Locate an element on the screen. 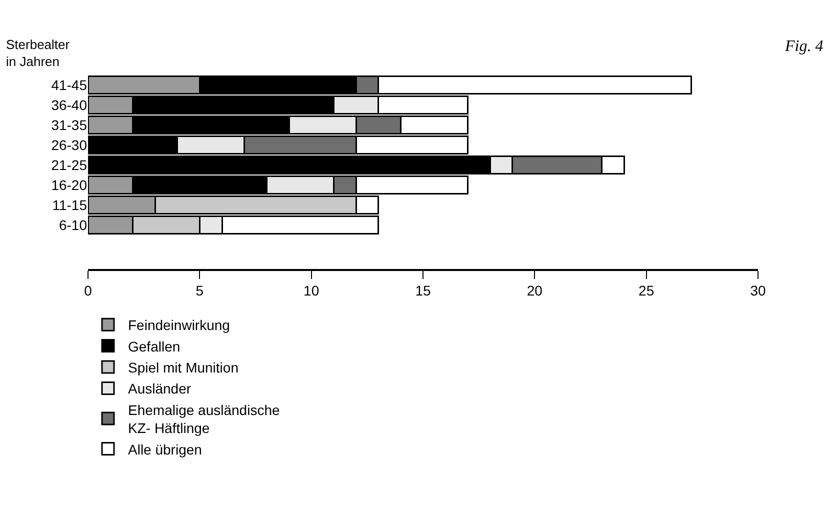  y-tick-label: 16-20 is located at coordinates (69, 184).